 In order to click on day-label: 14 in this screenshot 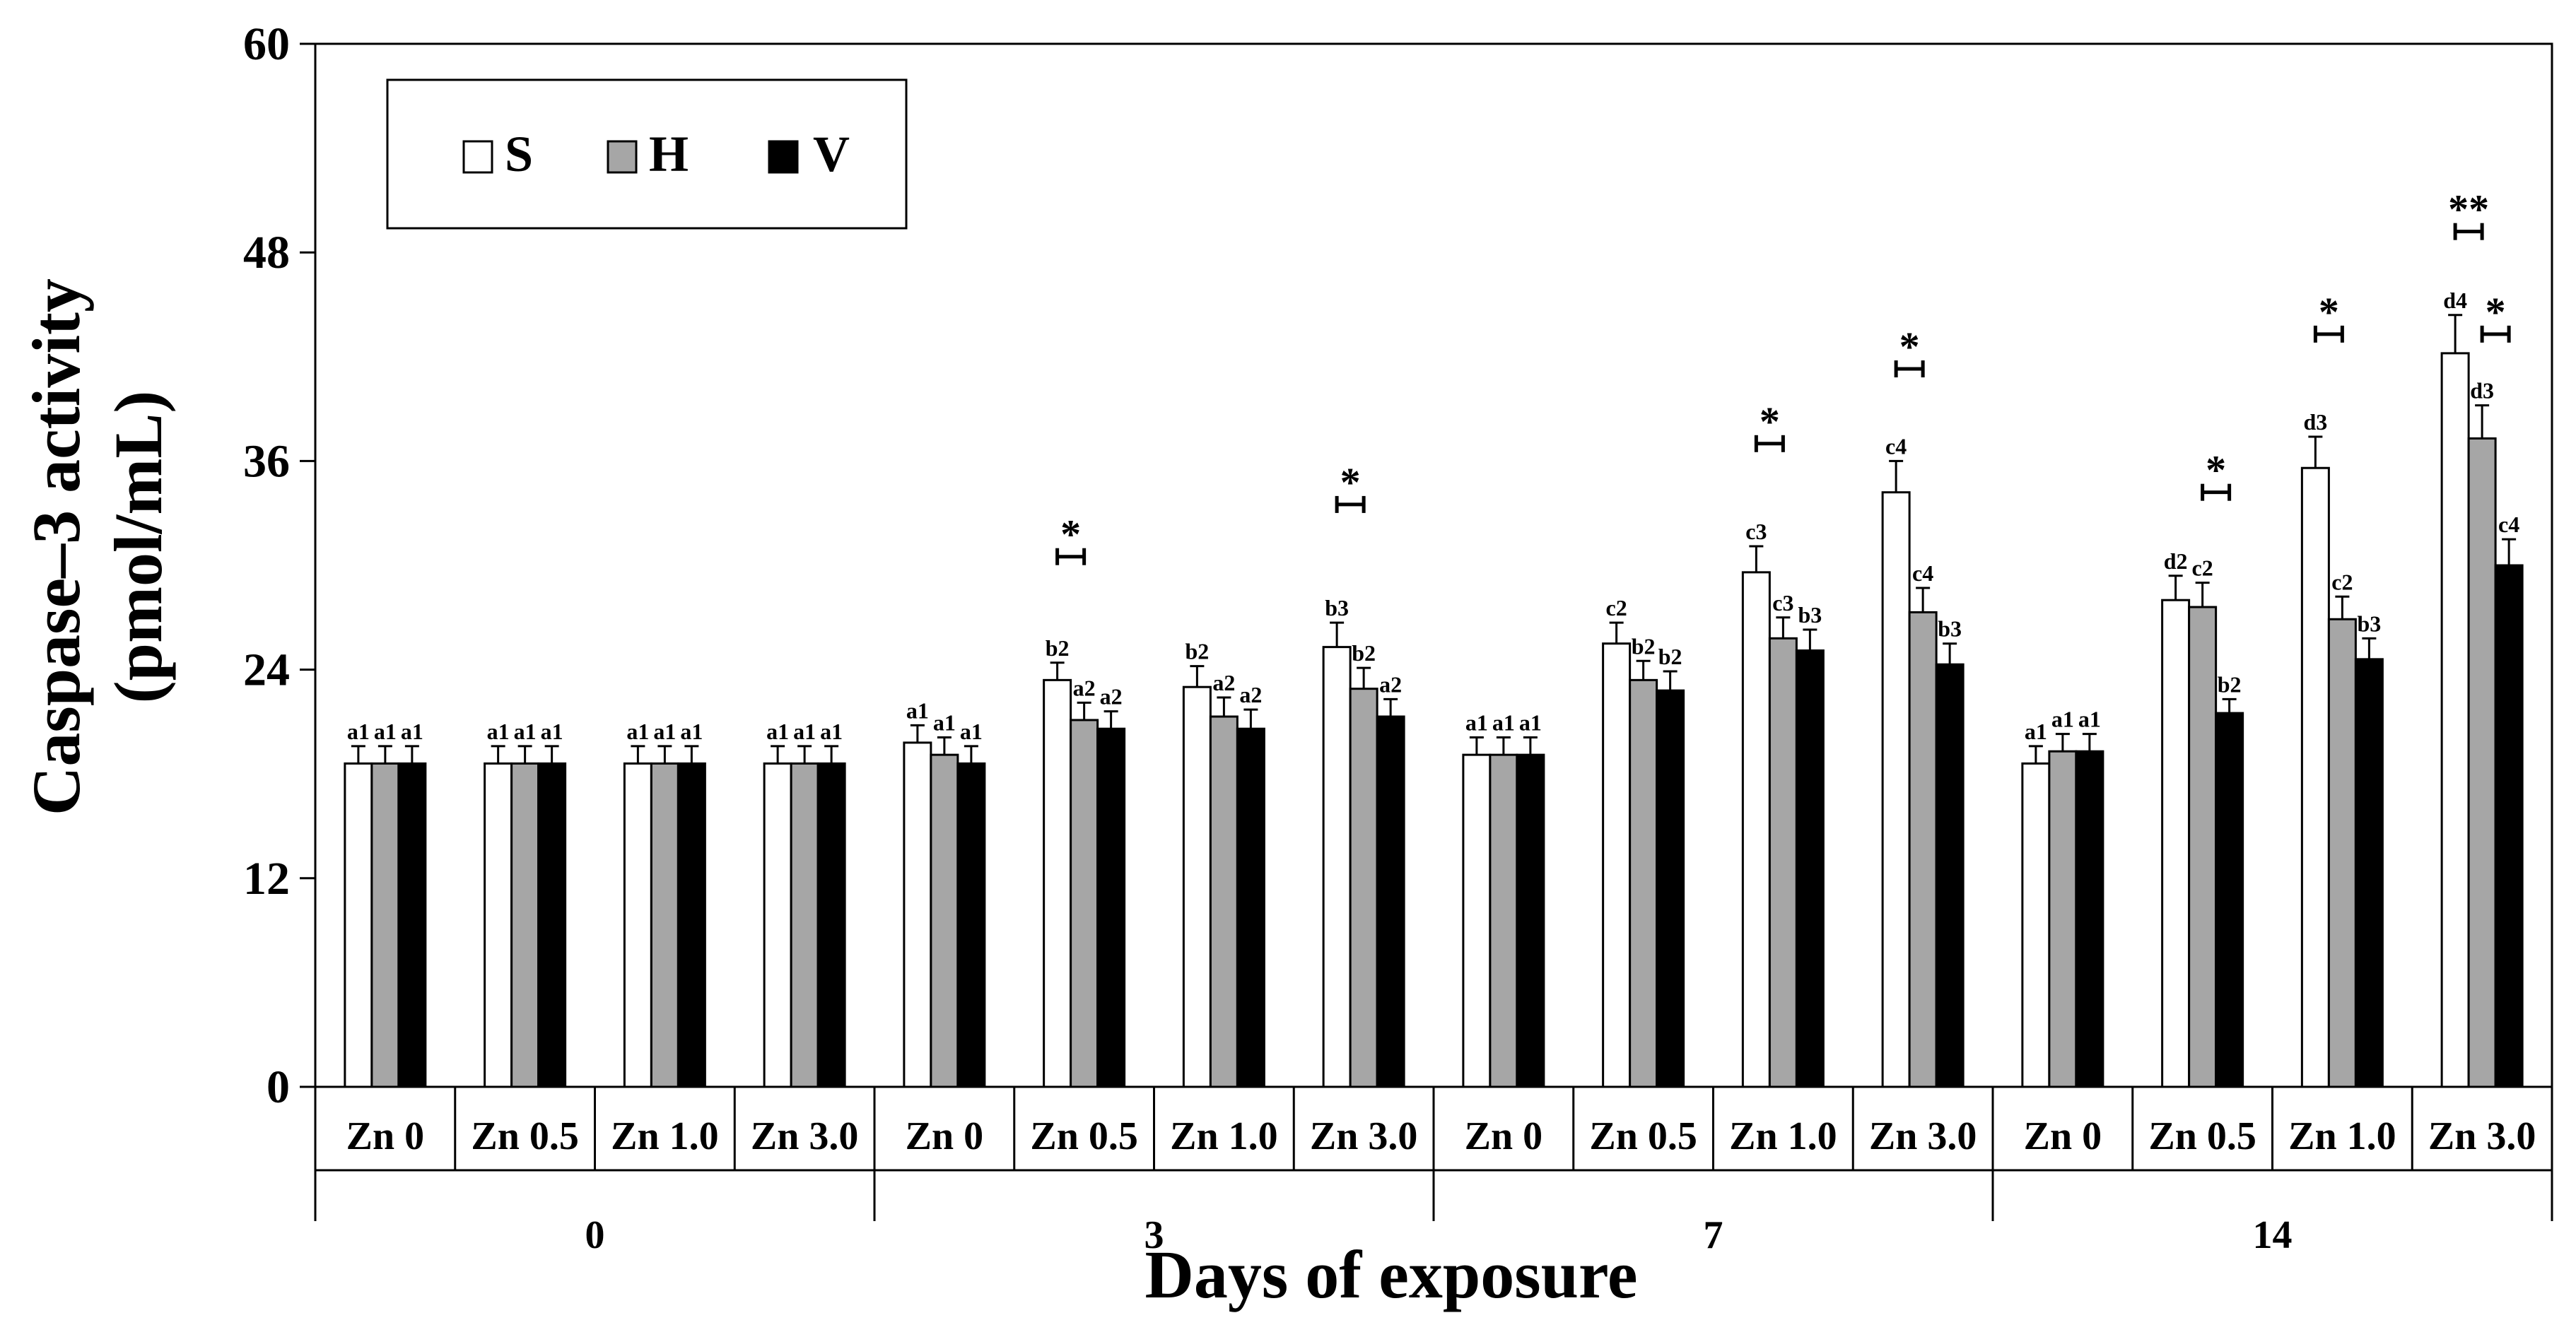, I will do `click(2273, 1235)`.